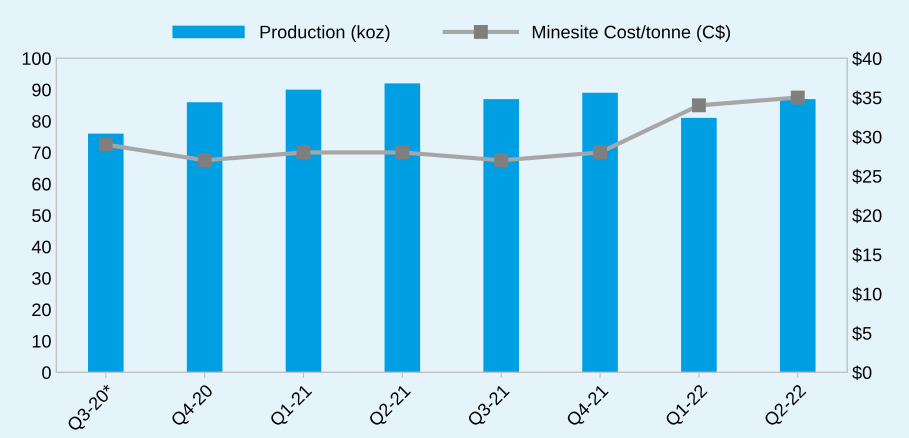  Describe the element at coordinates (41, 184) in the screenshot. I see `y-tick-label: 60` at that location.